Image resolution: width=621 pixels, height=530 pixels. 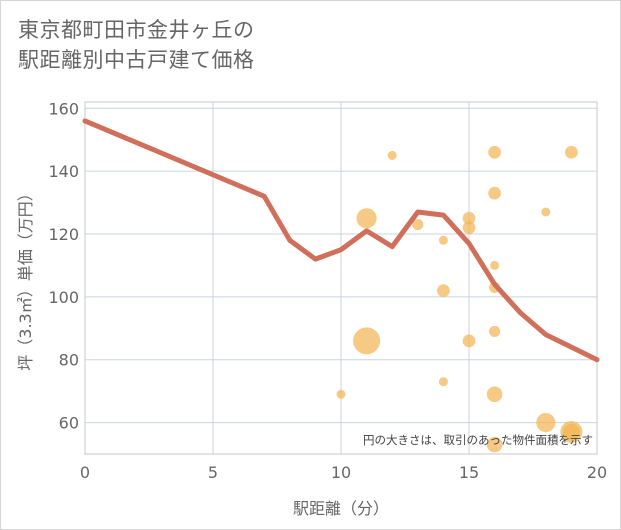 I want to click on x-tick-label: 0, so click(x=85, y=472).